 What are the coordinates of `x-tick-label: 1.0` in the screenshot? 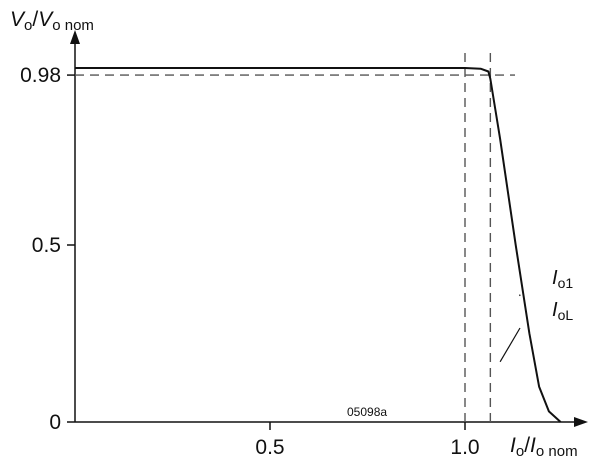 It's located at (464, 447).